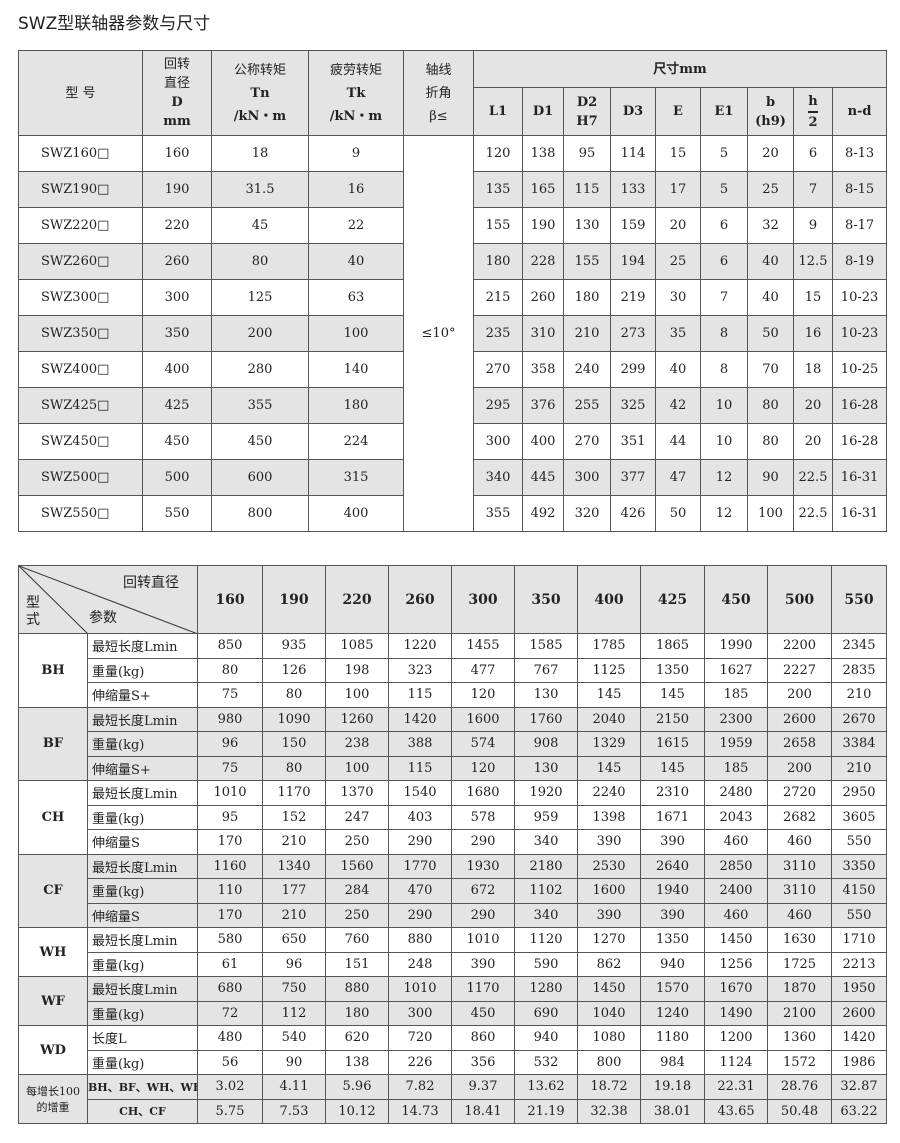 The height and width of the screenshot is (1143, 900). Describe the element at coordinates (483, 719) in the screenshot. I see `value-cell: 1600` at that location.